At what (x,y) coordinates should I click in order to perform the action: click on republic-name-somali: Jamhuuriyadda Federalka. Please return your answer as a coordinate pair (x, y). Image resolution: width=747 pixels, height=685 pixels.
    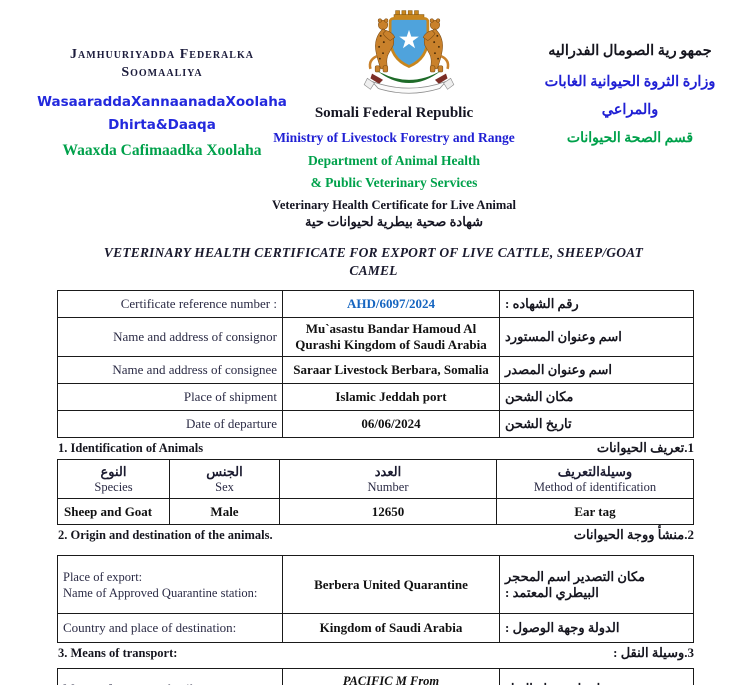
    Looking at the image, I should click on (162, 54).